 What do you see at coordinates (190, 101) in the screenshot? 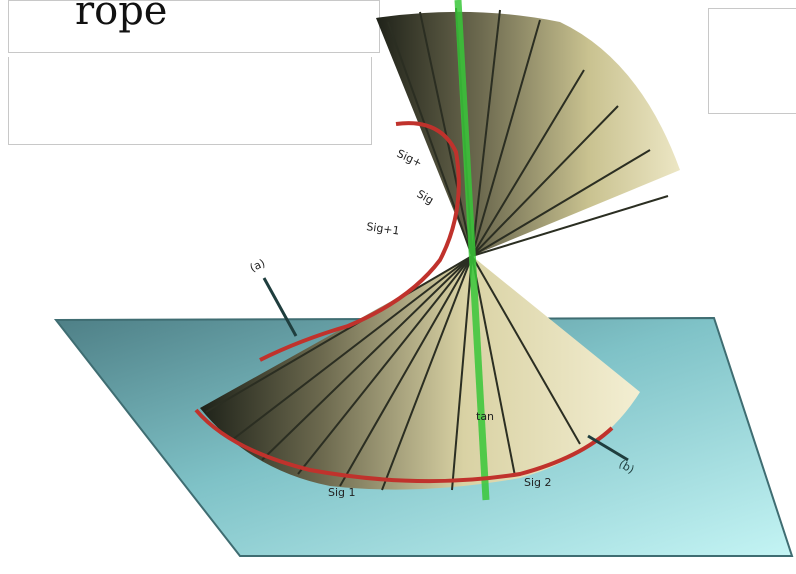
I see `mid-left-panel` at bounding box center [190, 101].